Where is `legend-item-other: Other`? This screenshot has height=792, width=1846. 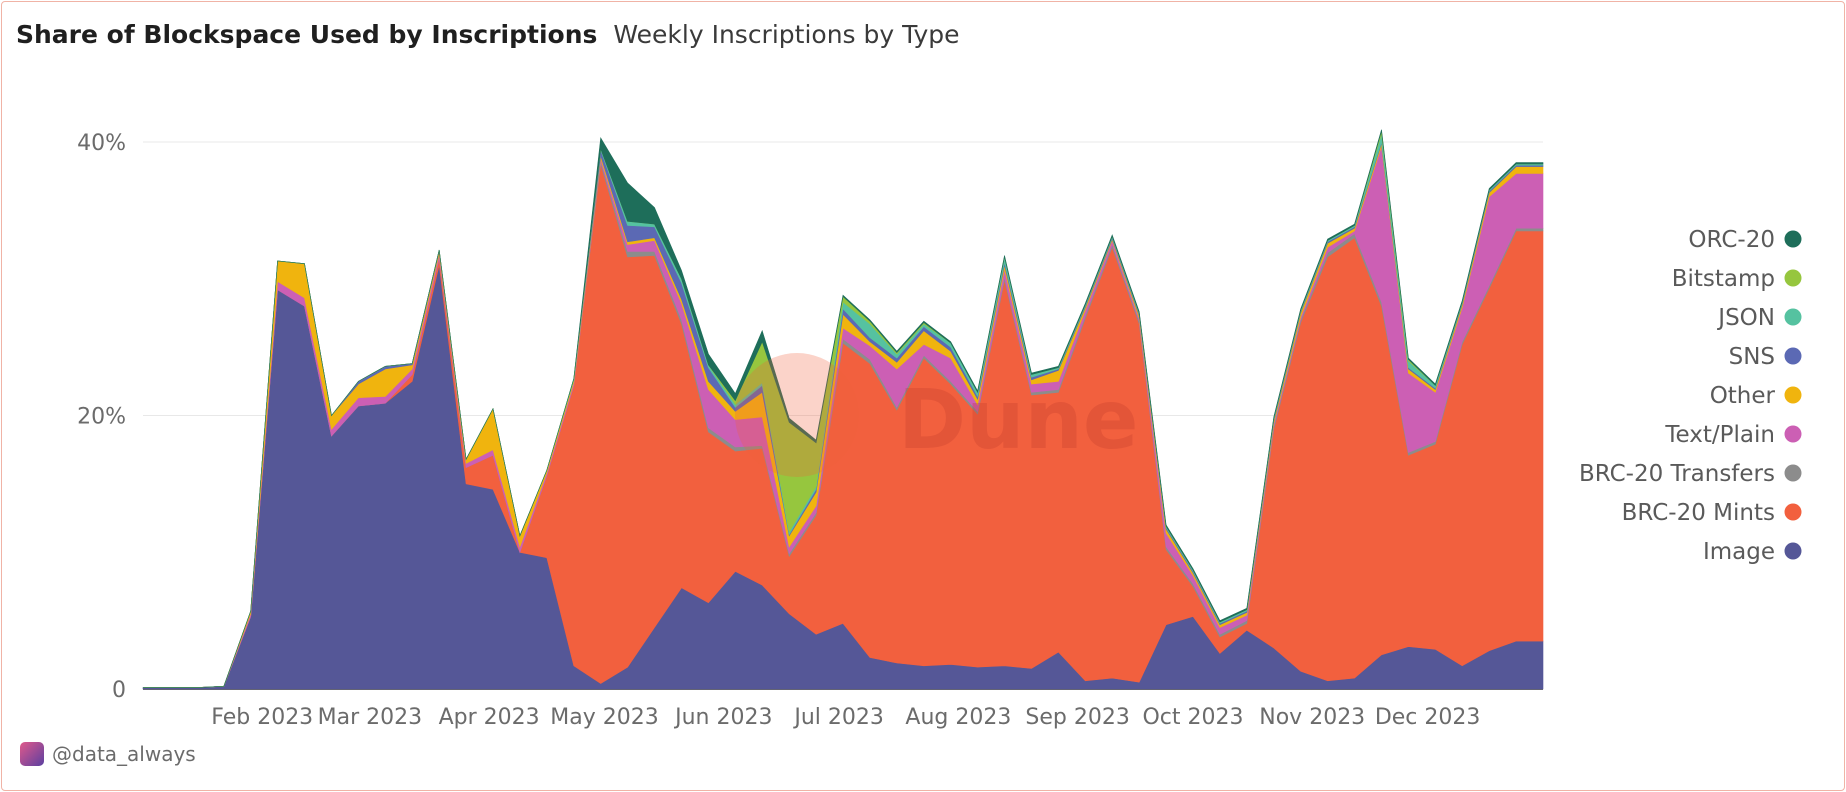
legend-item-other: Other is located at coordinates (1756, 396).